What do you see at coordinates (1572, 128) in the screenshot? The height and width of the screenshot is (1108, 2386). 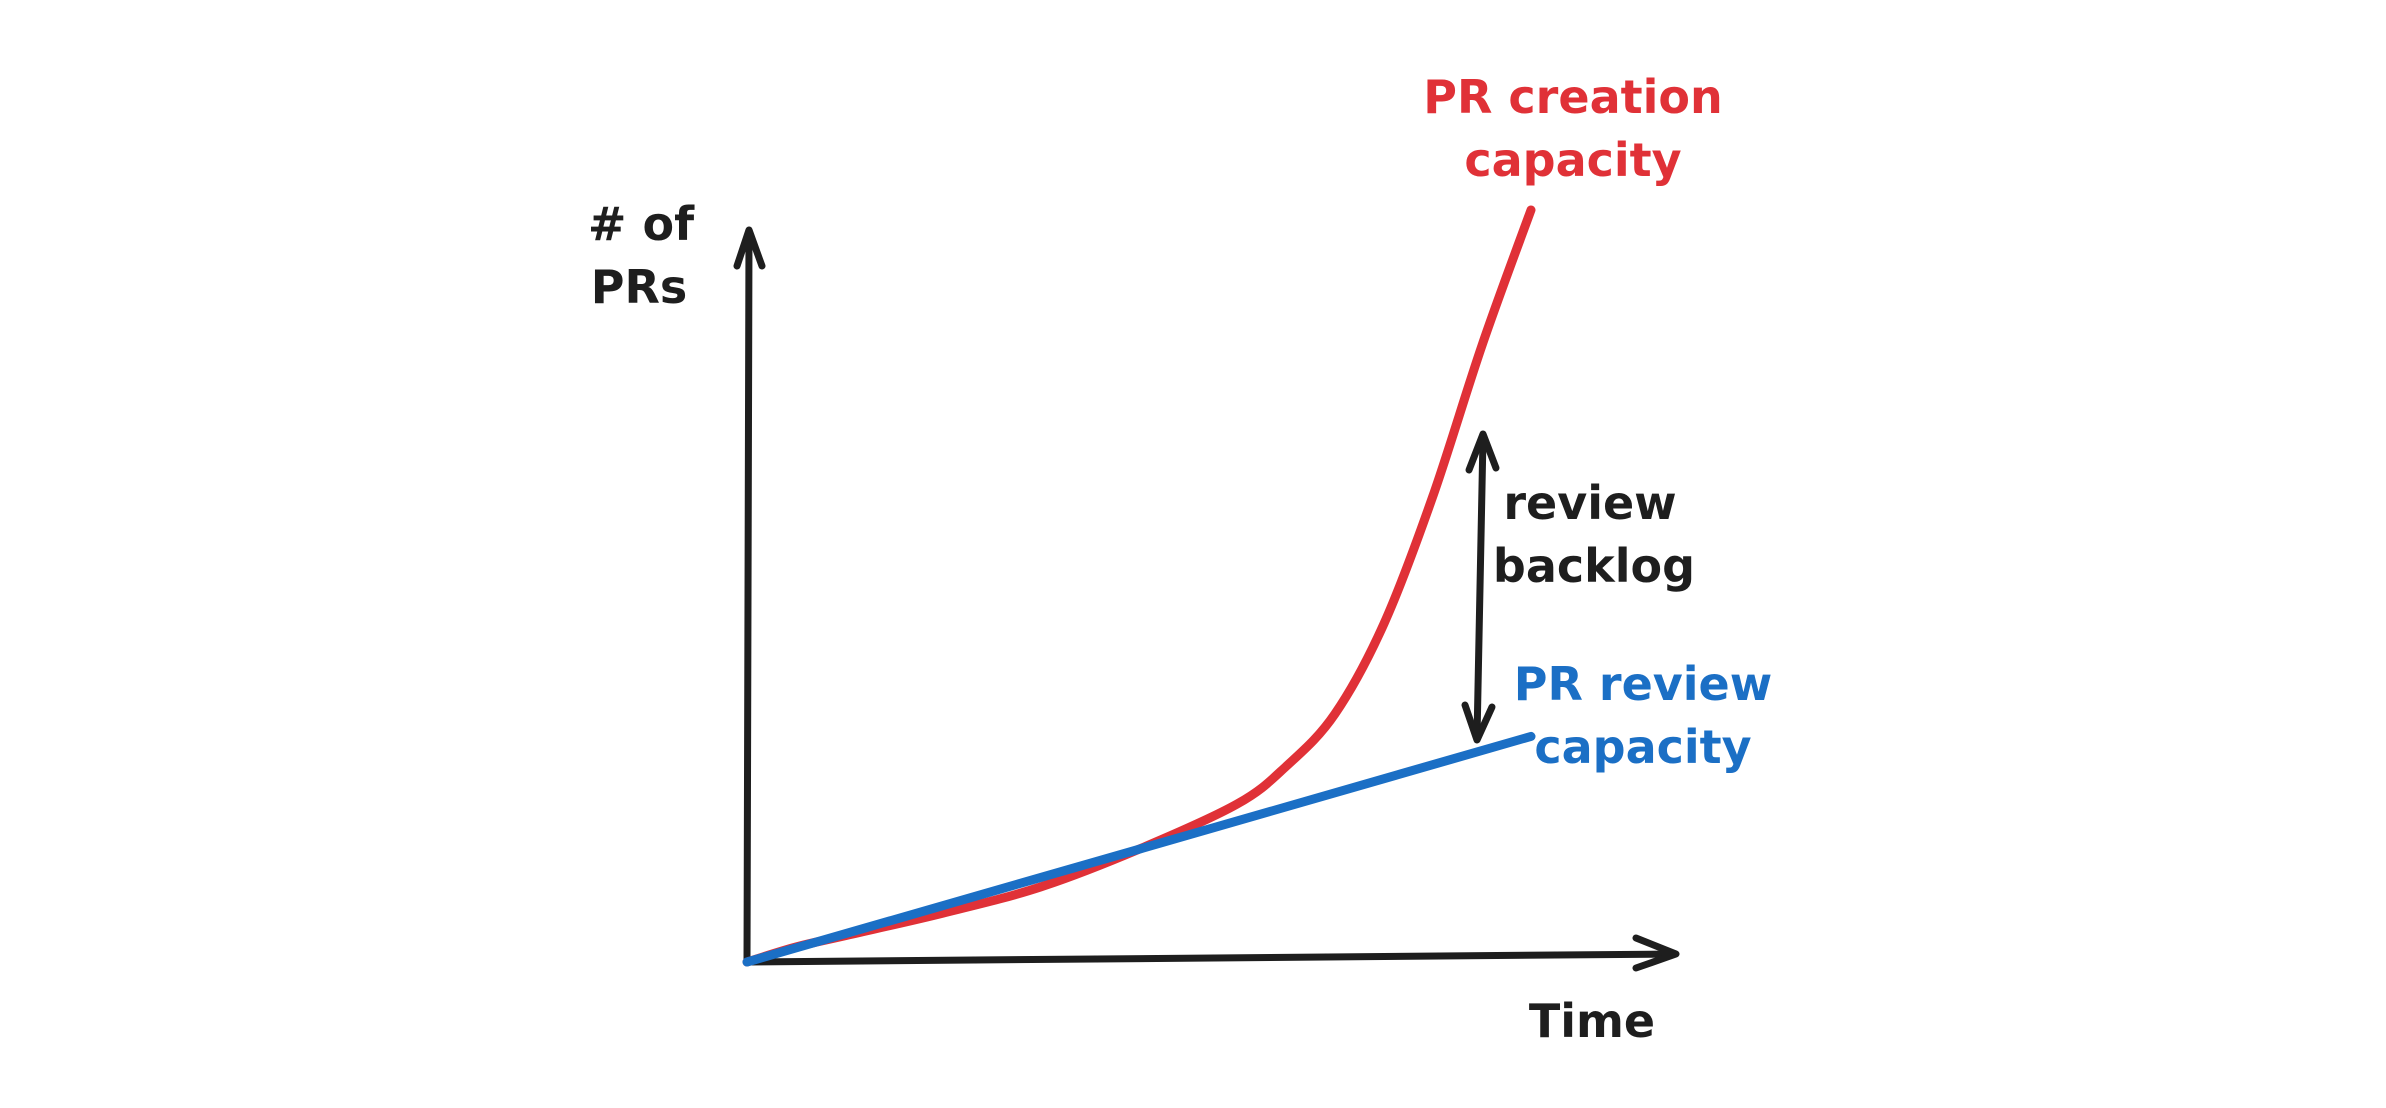 I see `series-label-pr-creation: PR creation capacity` at bounding box center [1572, 128].